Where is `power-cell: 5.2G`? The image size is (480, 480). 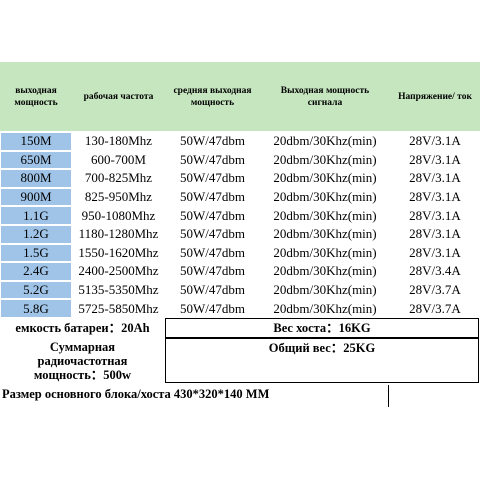
power-cell: 5.2G is located at coordinates (36, 290).